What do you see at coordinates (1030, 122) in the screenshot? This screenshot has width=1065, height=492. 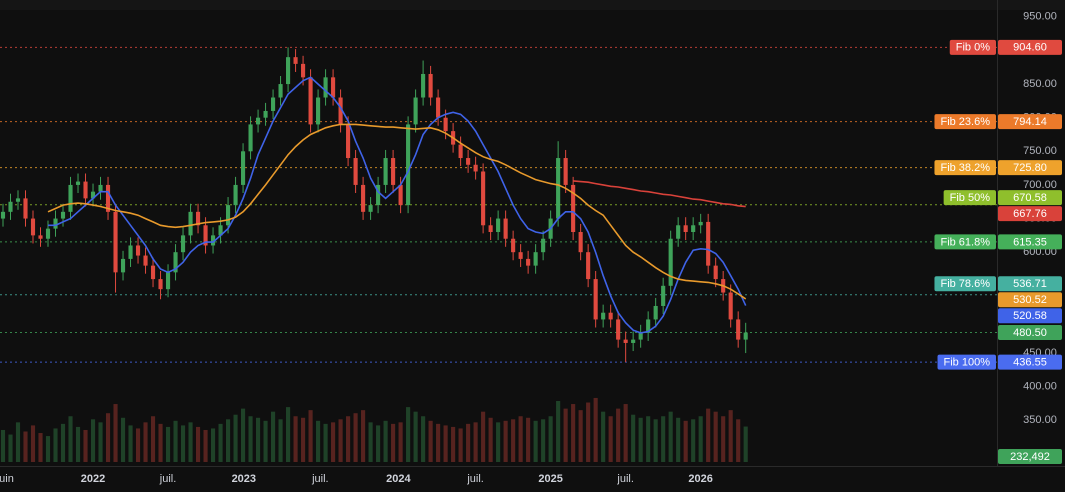 I see `price-badge: 794.14` at bounding box center [1030, 122].